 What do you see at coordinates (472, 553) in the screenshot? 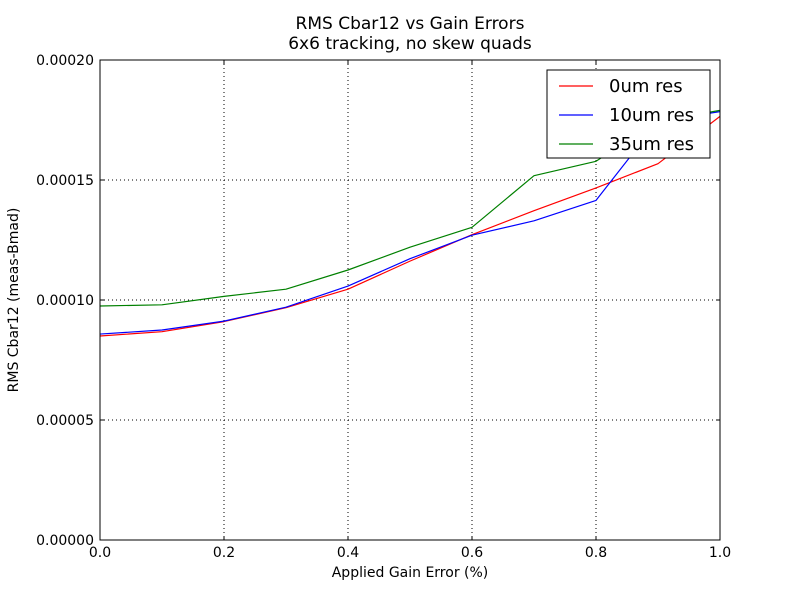
I see `x-tick-label: 0.6` at bounding box center [472, 553].